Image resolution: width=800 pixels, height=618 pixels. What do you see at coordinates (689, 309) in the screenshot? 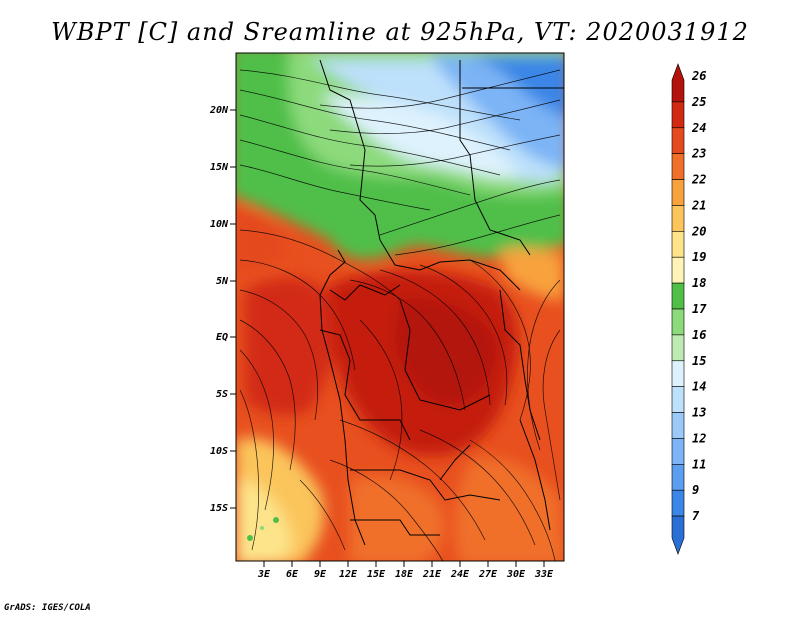
I see `colorbar: 26 25 24 23 22 21 20 19 18 17 16 15 14 13 12 11 9 7` at bounding box center [689, 309].